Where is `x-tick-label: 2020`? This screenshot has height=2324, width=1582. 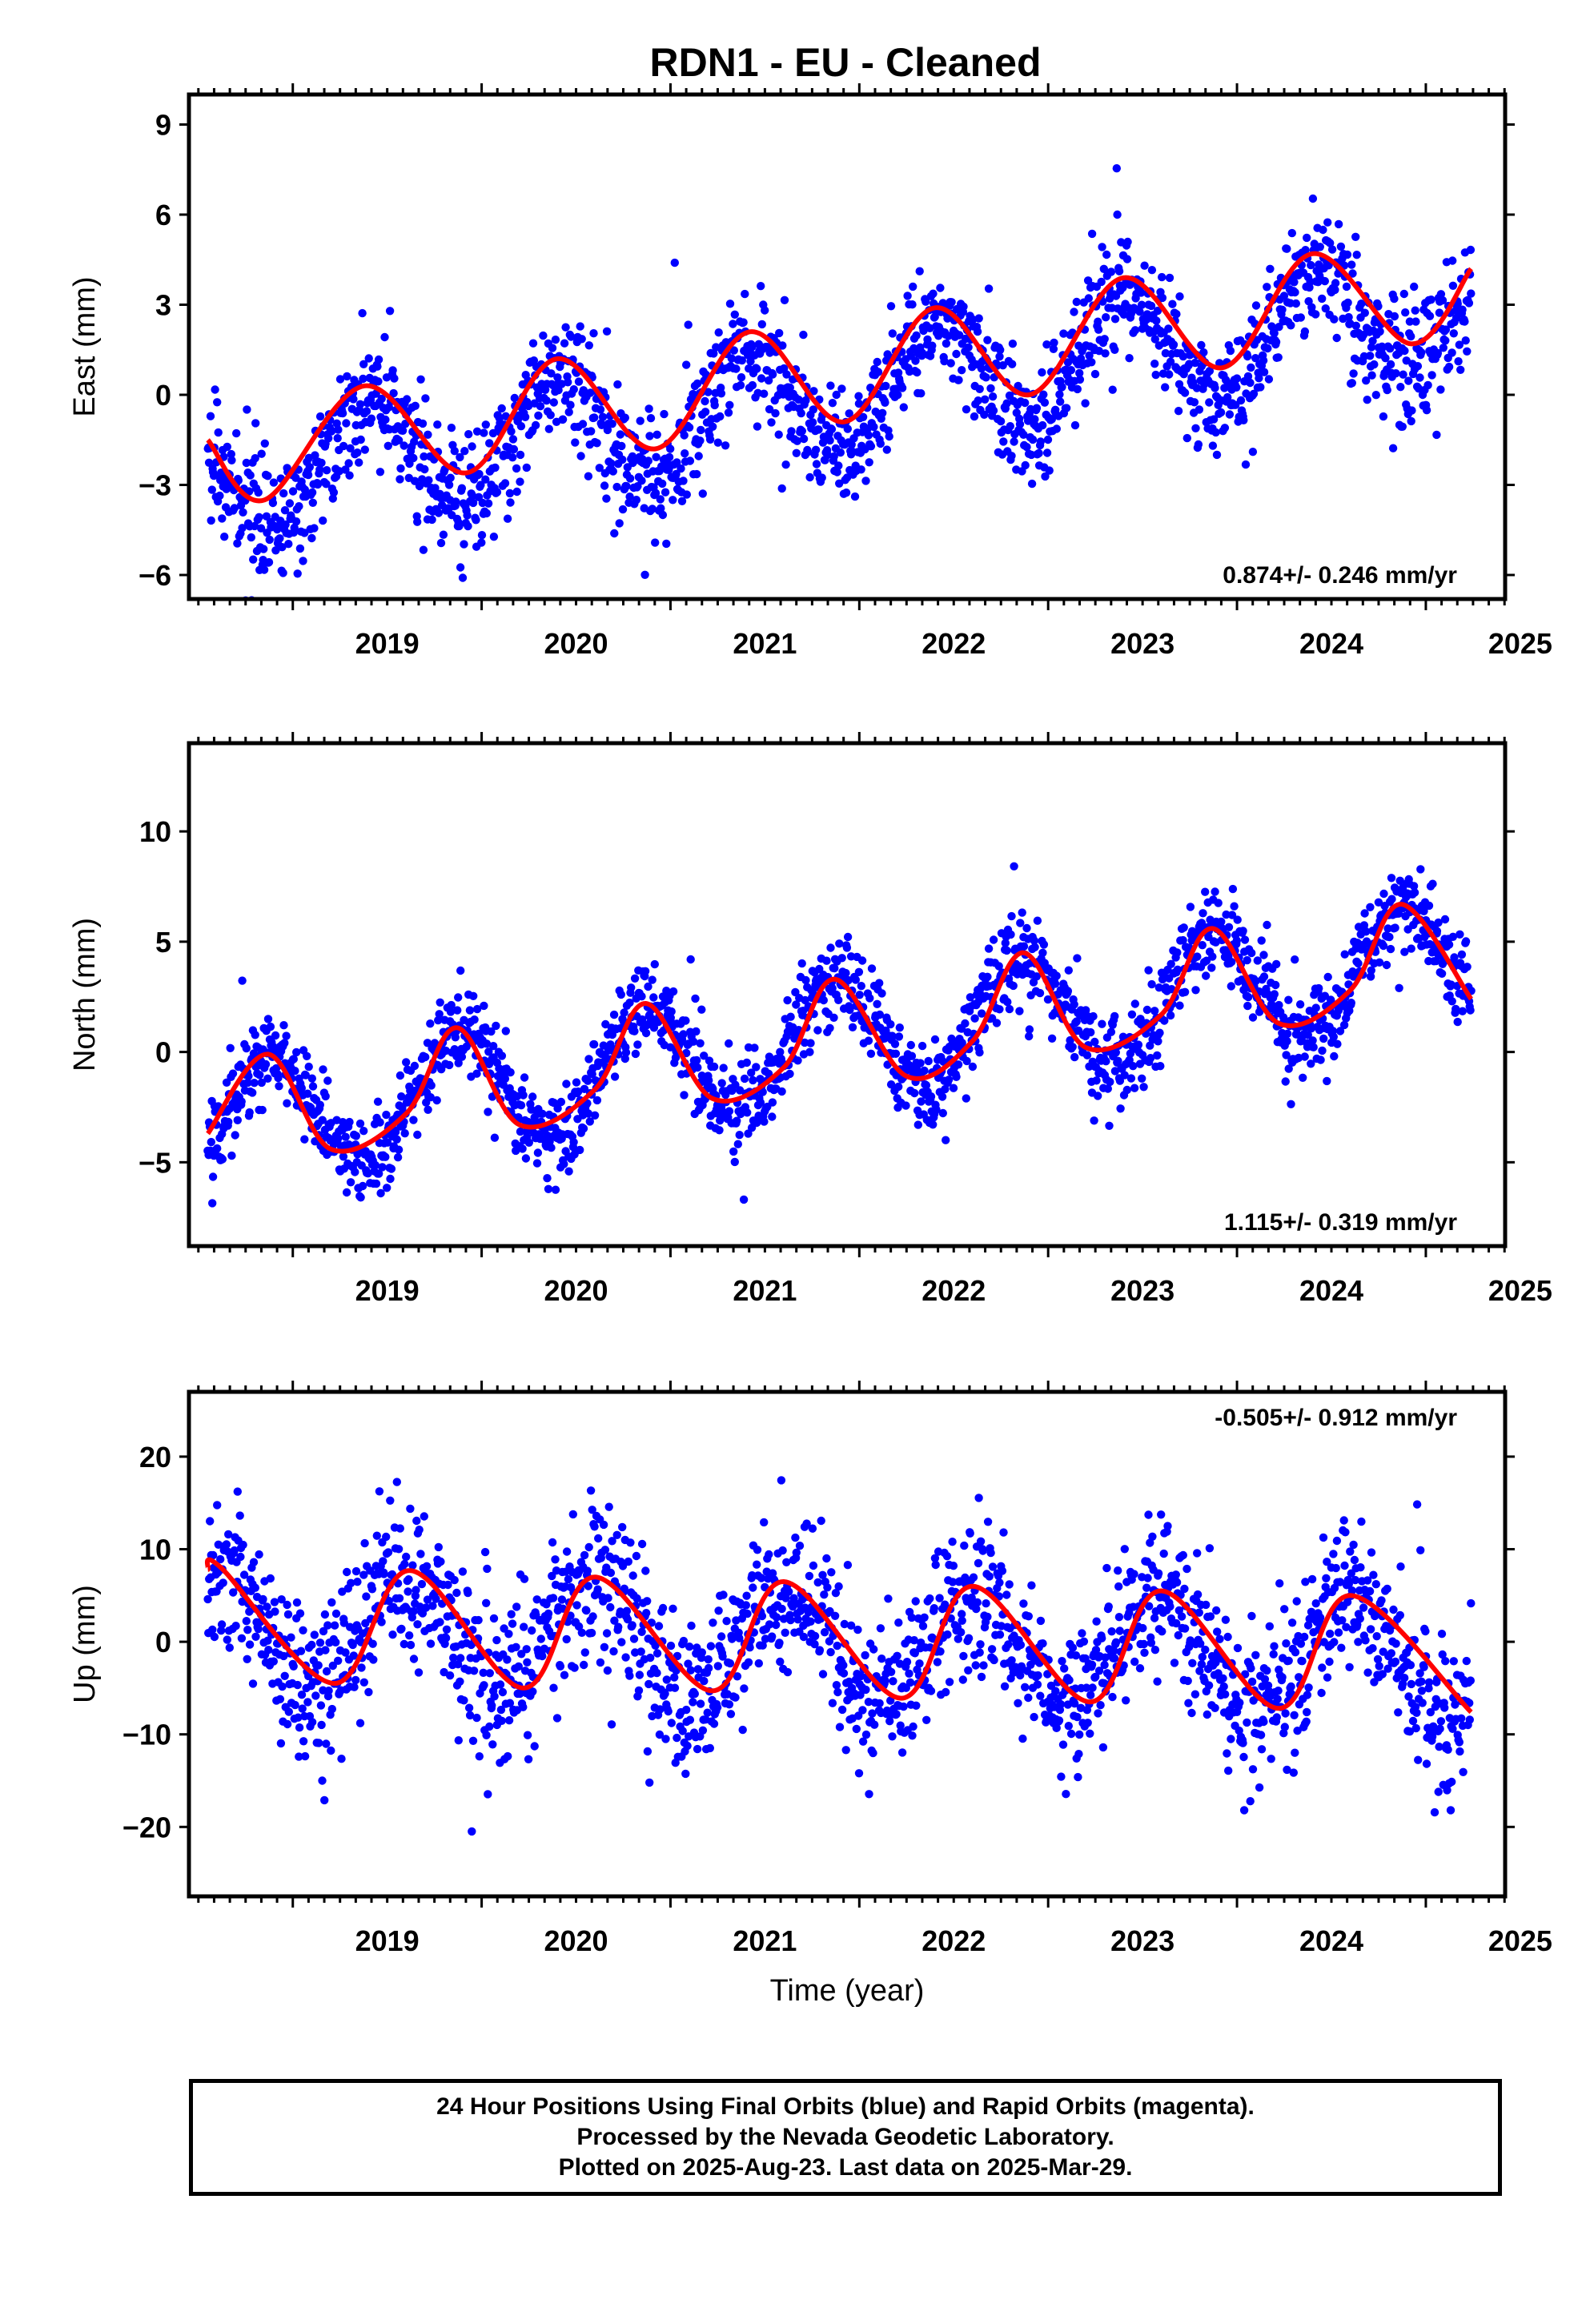
x-tick-label: 2020 is located at coordinates (576, 1290).